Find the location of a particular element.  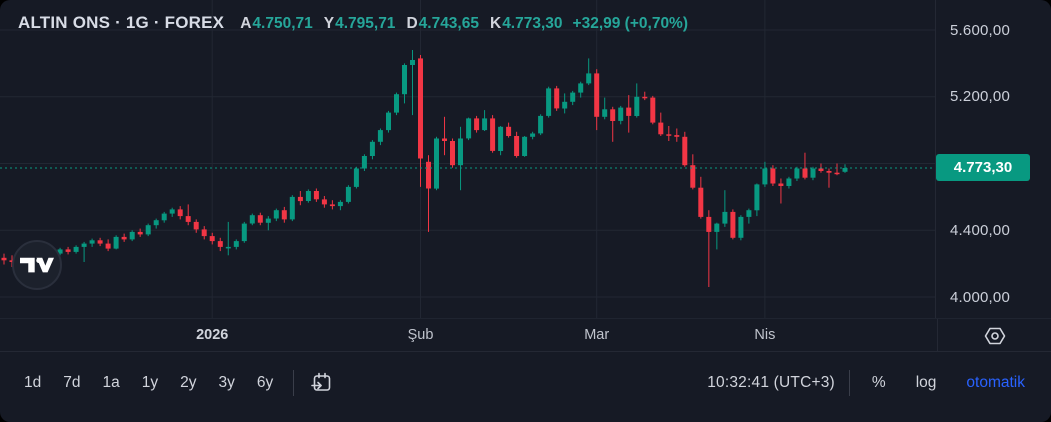

quick-settings-icon is located at coordinates (995, 336).